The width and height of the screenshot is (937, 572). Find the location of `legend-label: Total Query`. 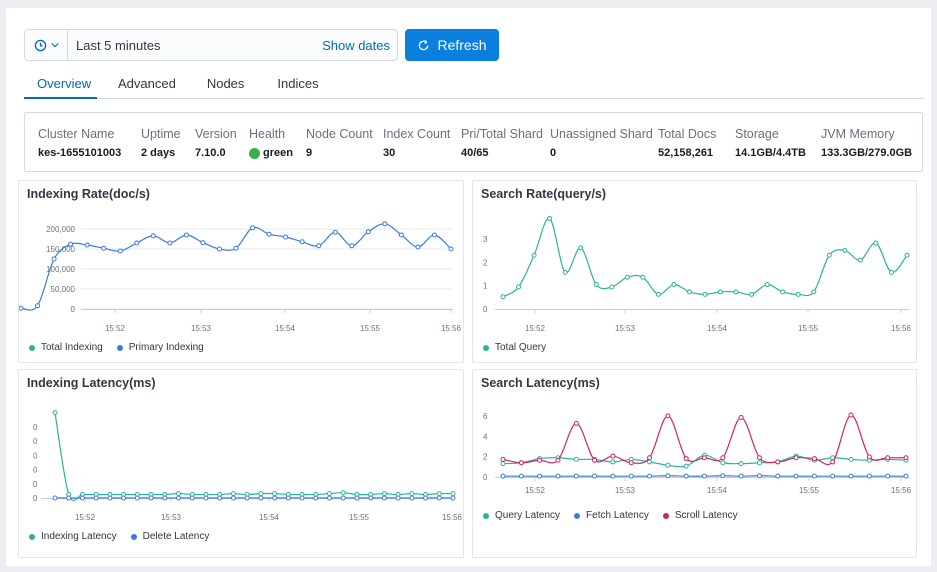

legend-label: Total Query is located at coordinates (521, 347).